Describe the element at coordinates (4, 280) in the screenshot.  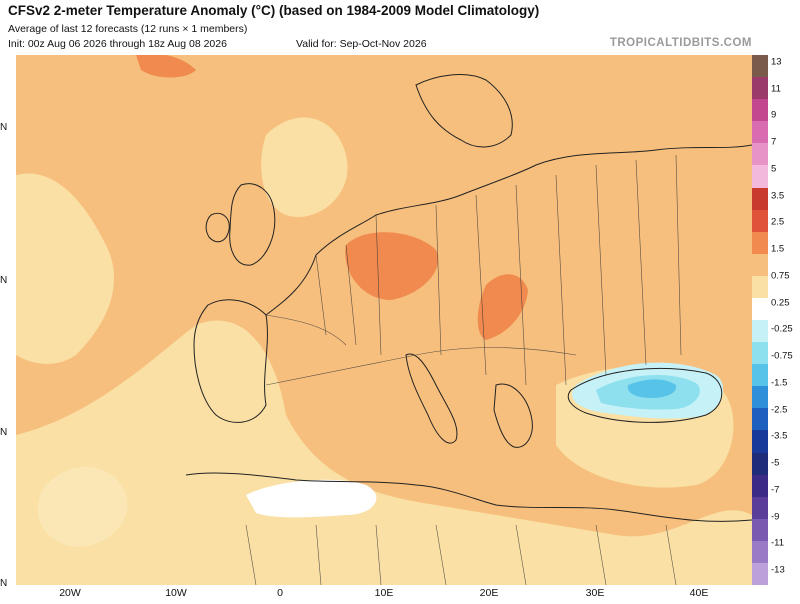
I see `lat-label-2: N` at that location.